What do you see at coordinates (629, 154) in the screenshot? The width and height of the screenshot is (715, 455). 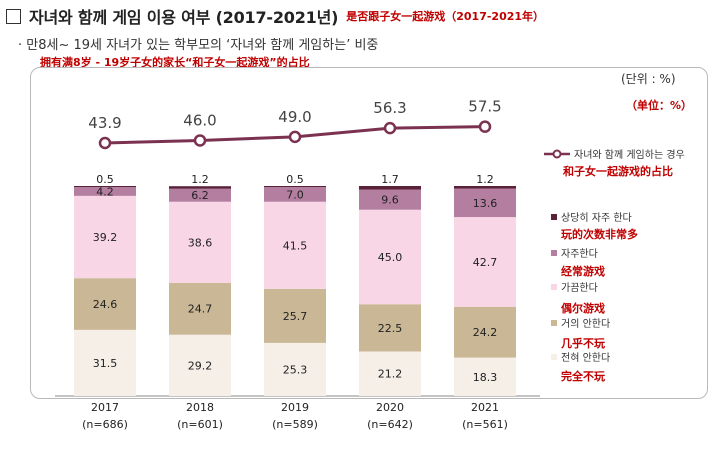 I see `legend-line-label: 자녀와 함께 게임하는 경우` at bounding box center [629, 154].